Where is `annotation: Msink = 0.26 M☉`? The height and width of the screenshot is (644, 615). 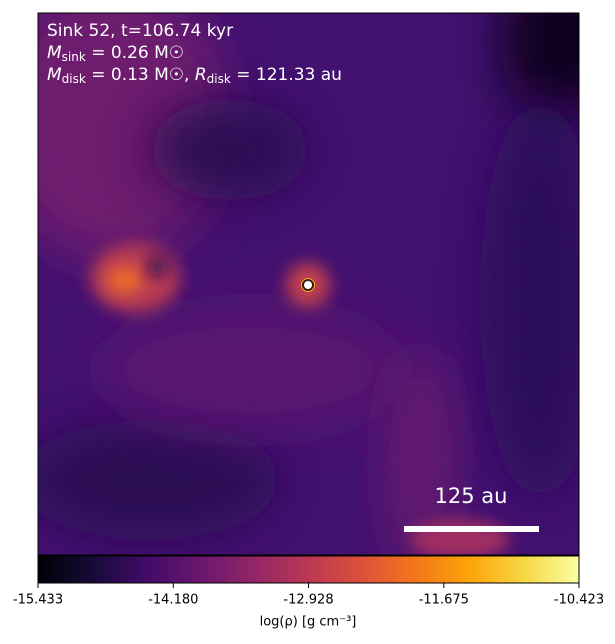
annotation: Msink = 0.26 M☉ is located at coordinates (115, 53).